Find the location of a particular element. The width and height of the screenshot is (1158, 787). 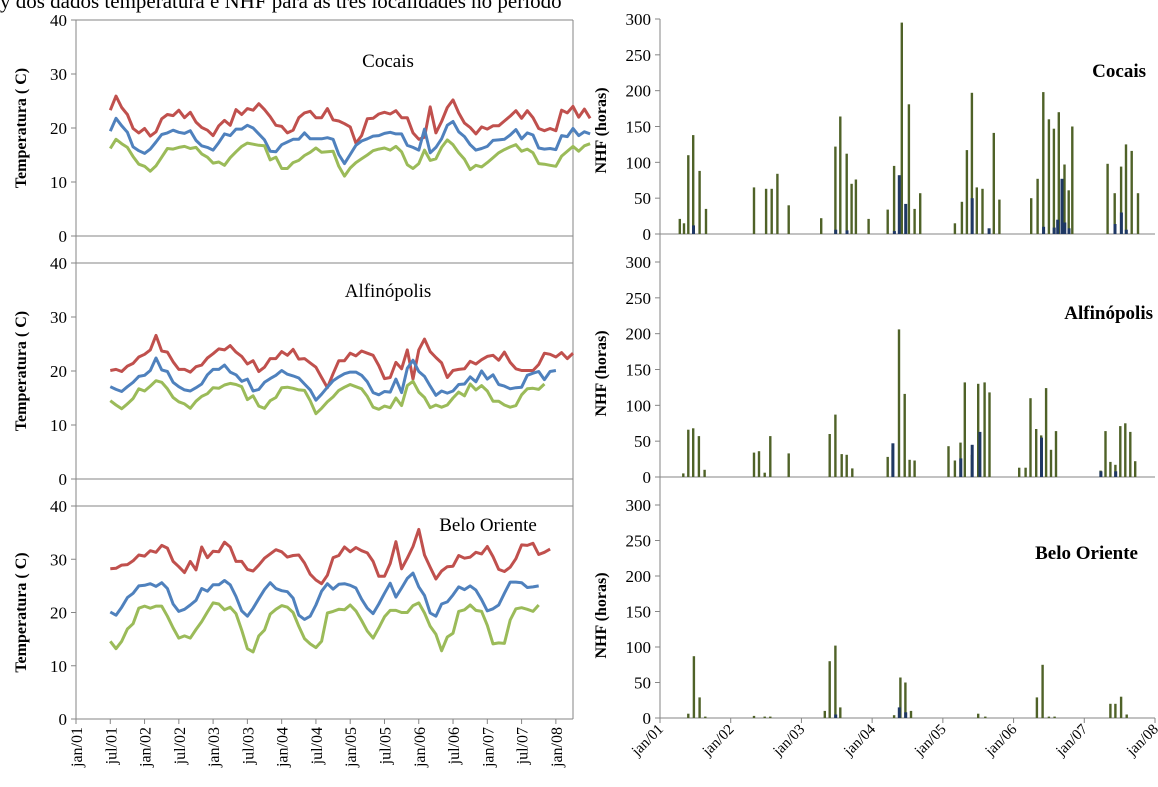

nhf-y-tick-label: 200 is located at coordinates (639, 91).